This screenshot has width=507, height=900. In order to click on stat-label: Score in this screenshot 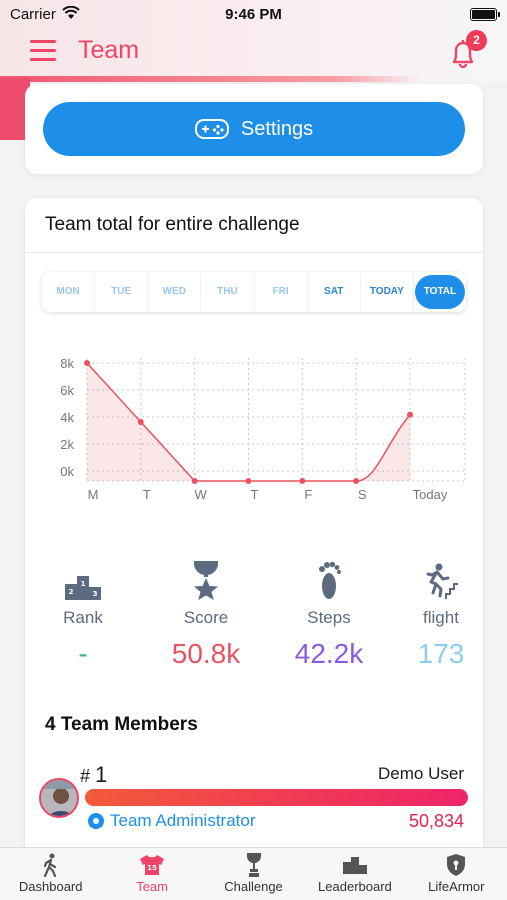, I will do `click(206, 617)`.